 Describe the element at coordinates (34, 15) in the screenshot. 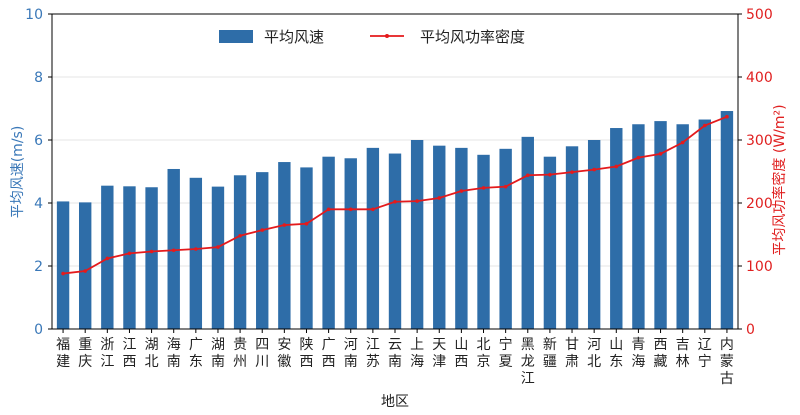

I see `left-tick-label-5: 10` at that location.